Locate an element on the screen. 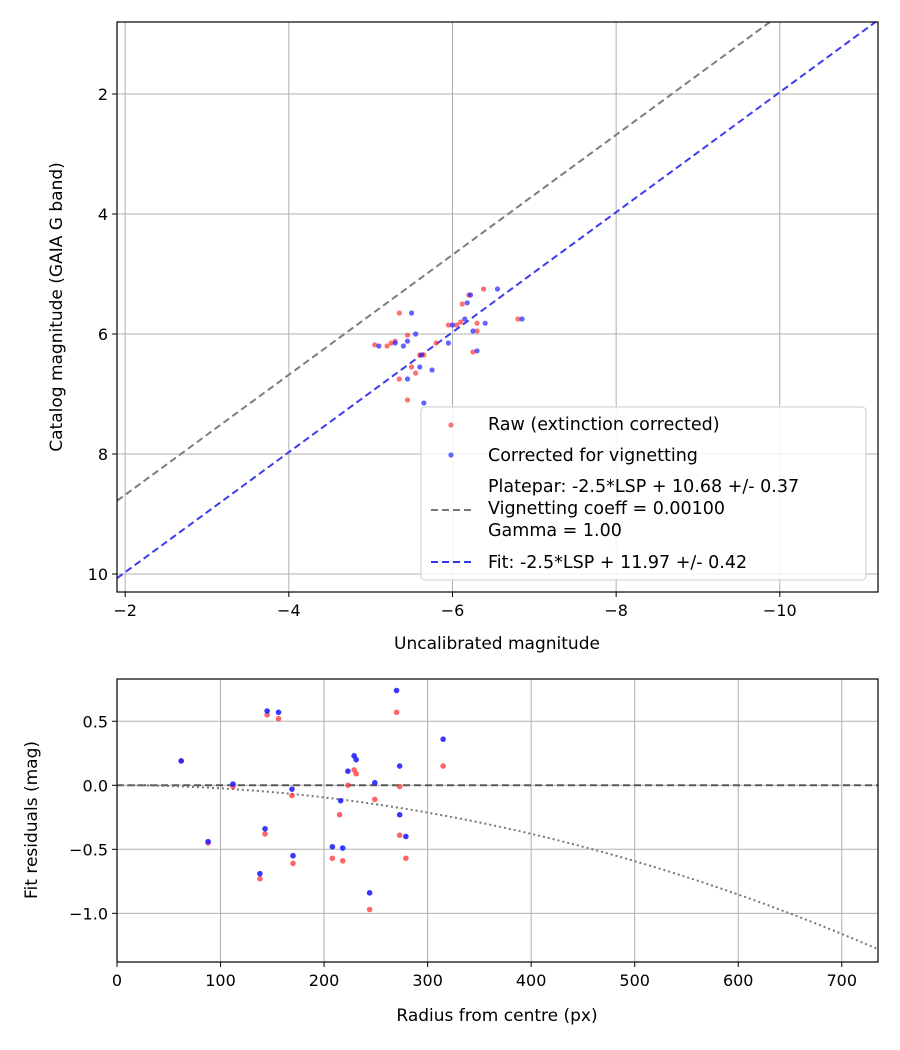 The image size is (900, 1050). top-chart-points is located at coordinates (448, 346).